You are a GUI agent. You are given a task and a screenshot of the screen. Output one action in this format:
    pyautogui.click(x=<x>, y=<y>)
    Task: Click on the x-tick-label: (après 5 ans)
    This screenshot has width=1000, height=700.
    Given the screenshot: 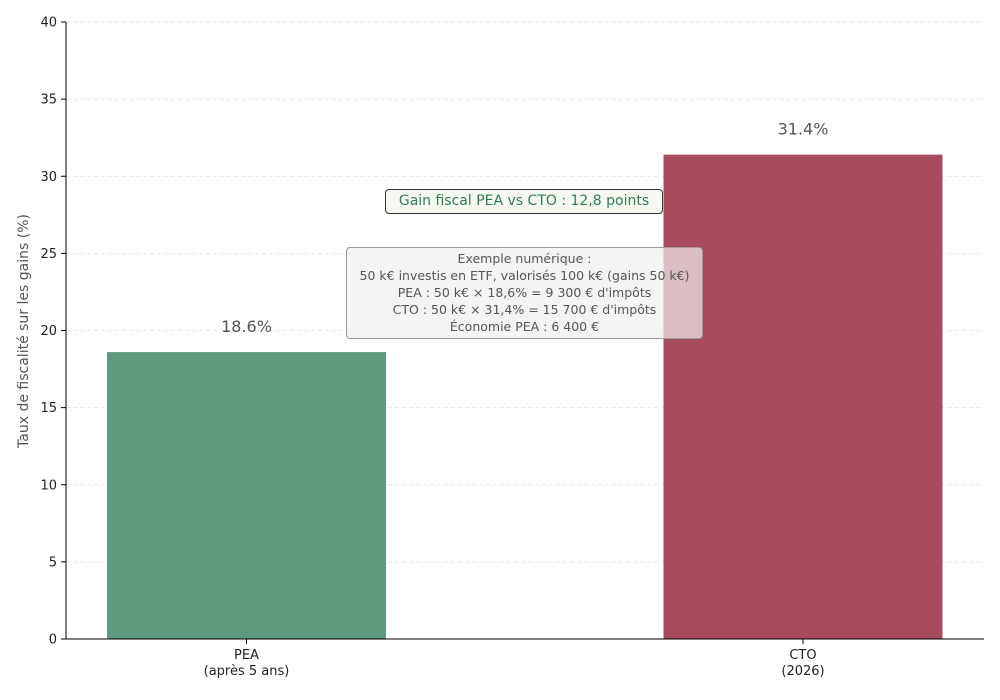 What is the action you would take?
    pyautogui.click(x=247, y=671)
    